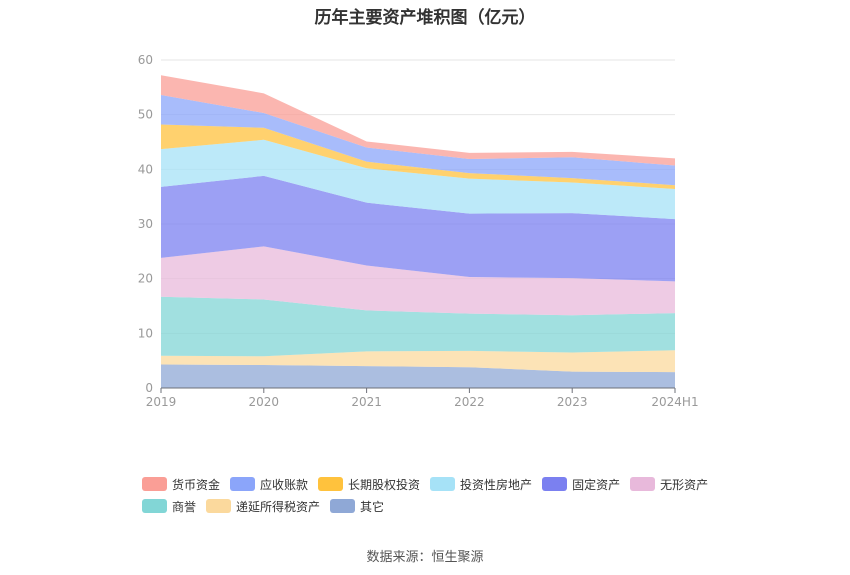 The image size is (850, 575). Describe the element at coordinates (145, 169) in the screenshot. I see `y-tick-label: 40` at that location.